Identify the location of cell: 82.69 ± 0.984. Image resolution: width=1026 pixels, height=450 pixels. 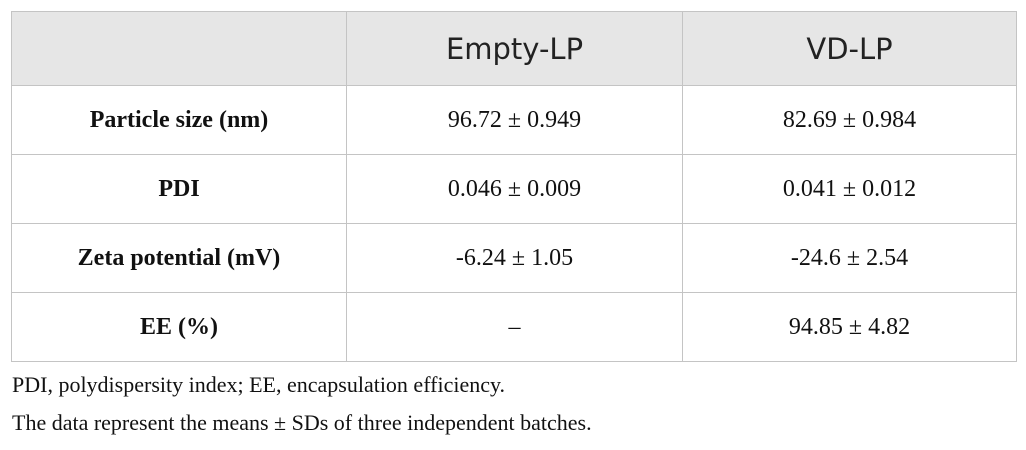
(849, 120).